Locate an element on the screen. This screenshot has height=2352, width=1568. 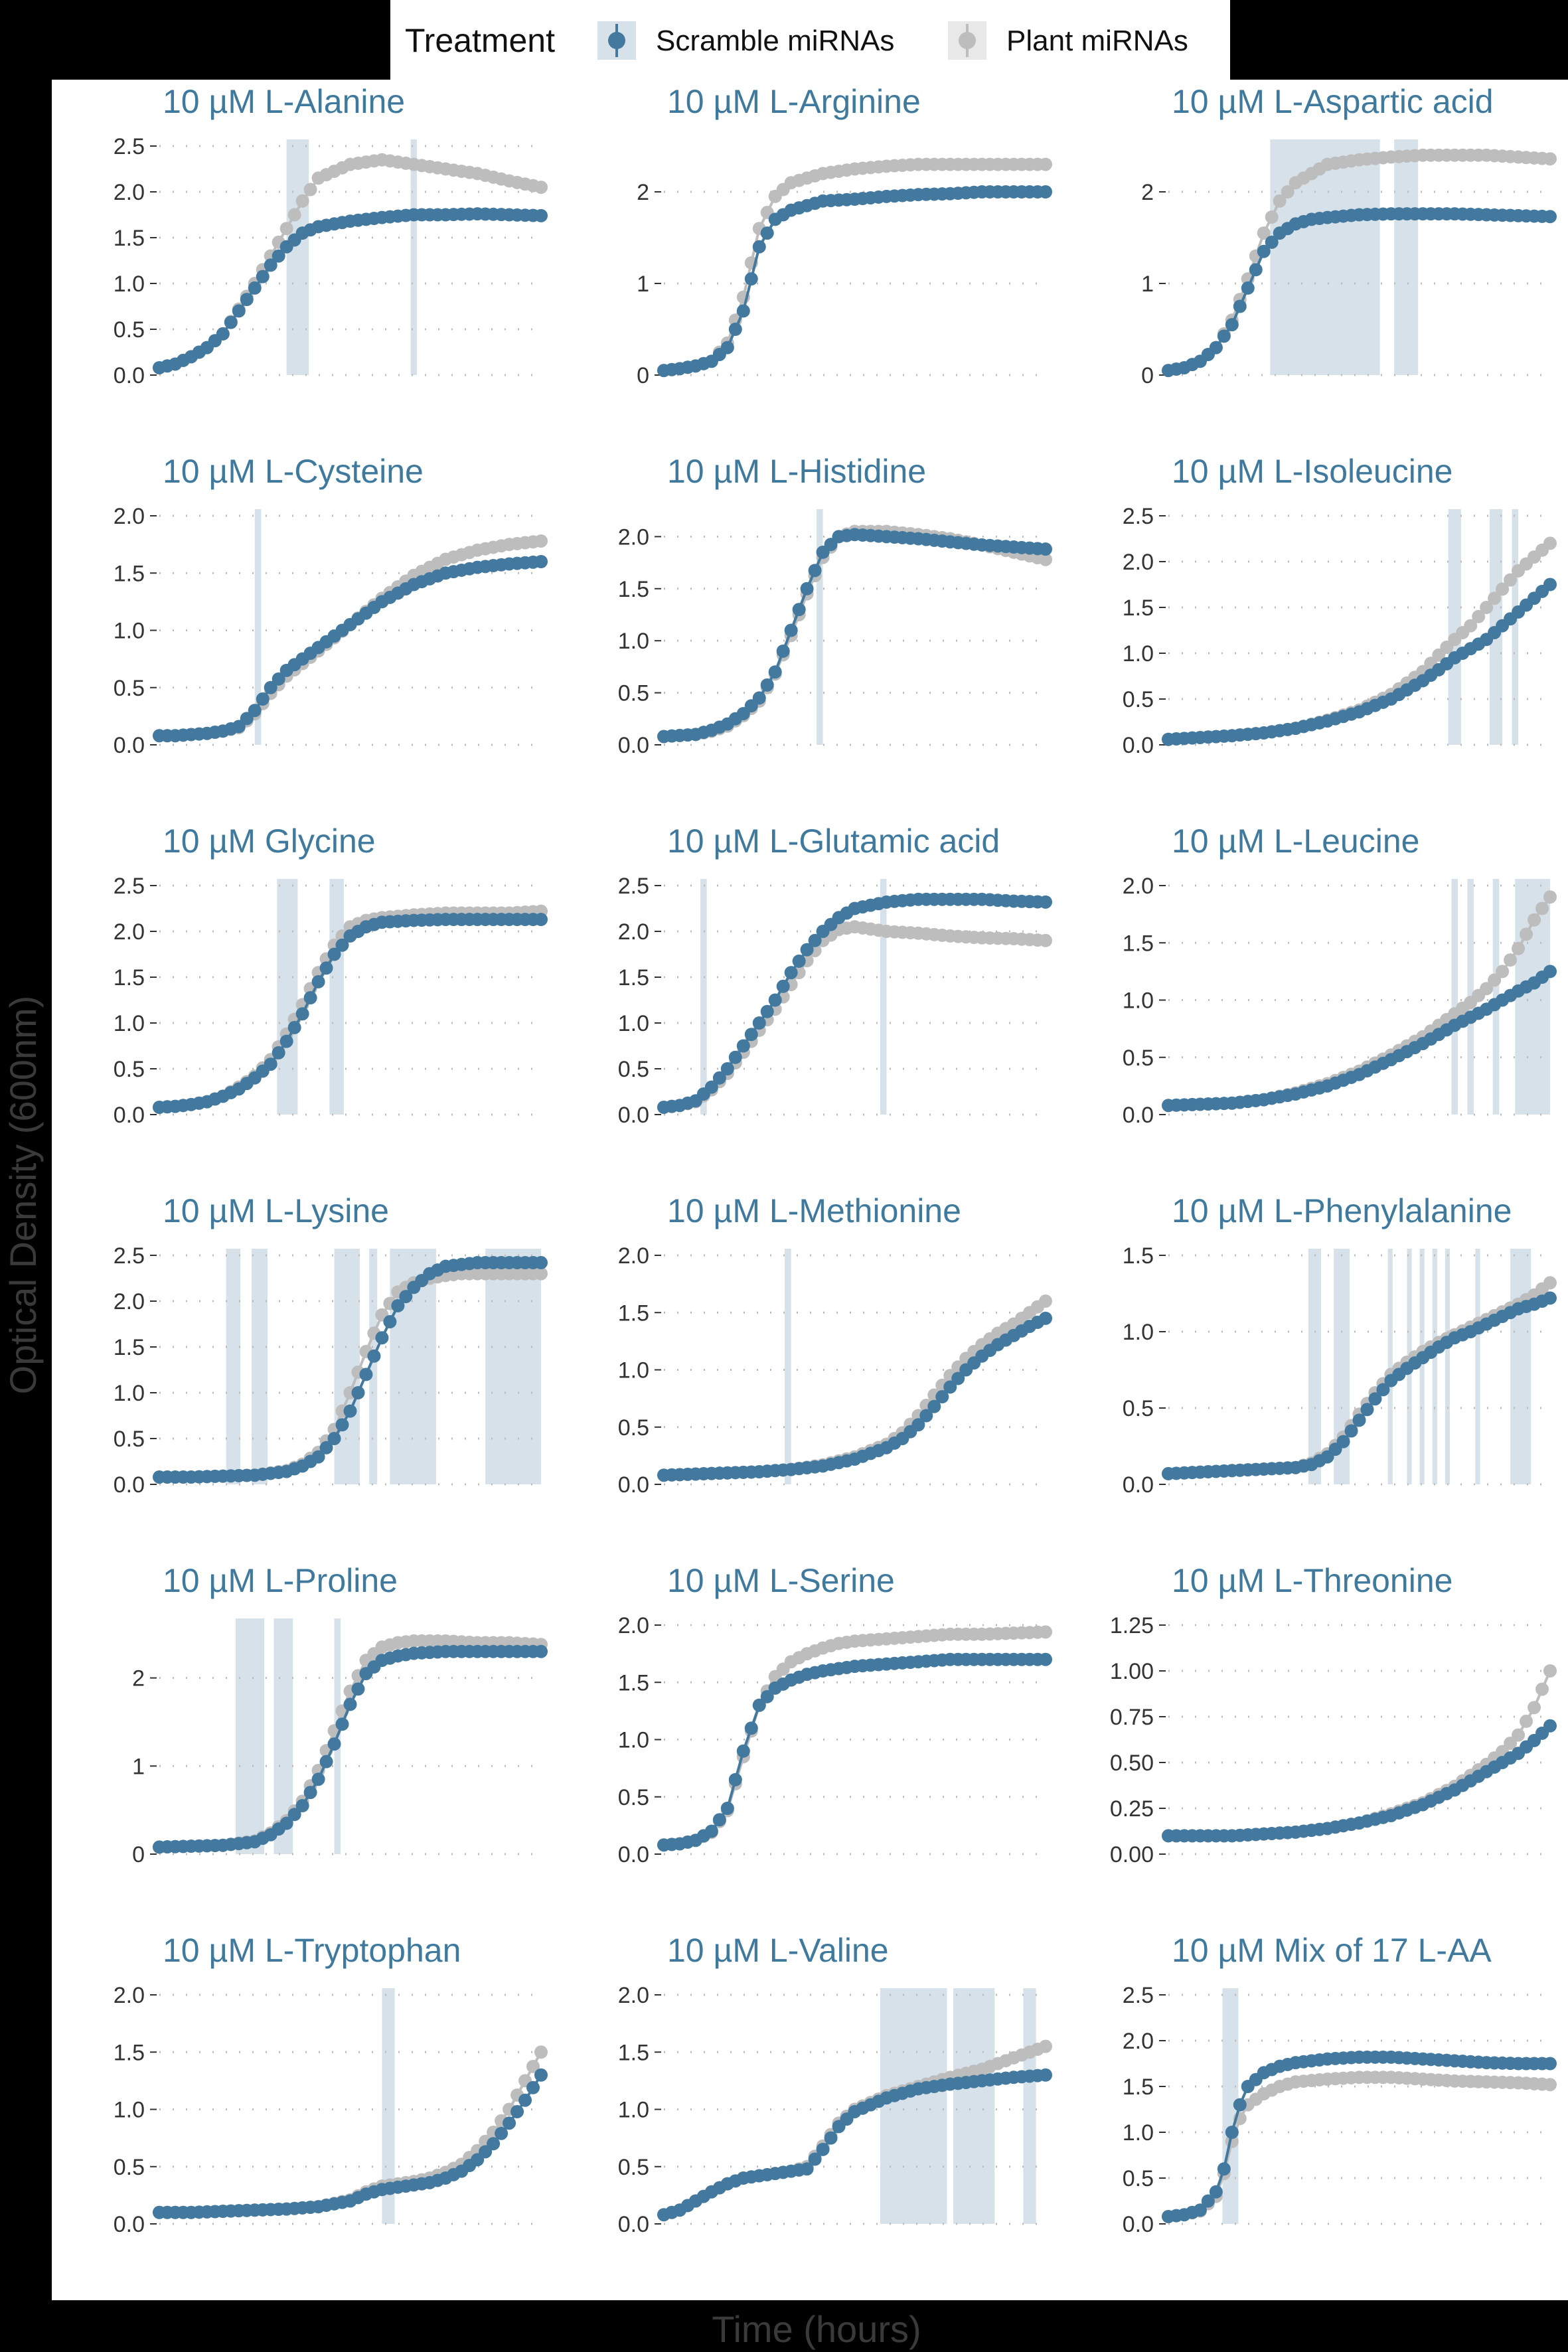
panel-16: 10 µM L-Tryptophan 0.0 0.5 1.0 1.5 2.0 is located at coordinates (331, 2084).